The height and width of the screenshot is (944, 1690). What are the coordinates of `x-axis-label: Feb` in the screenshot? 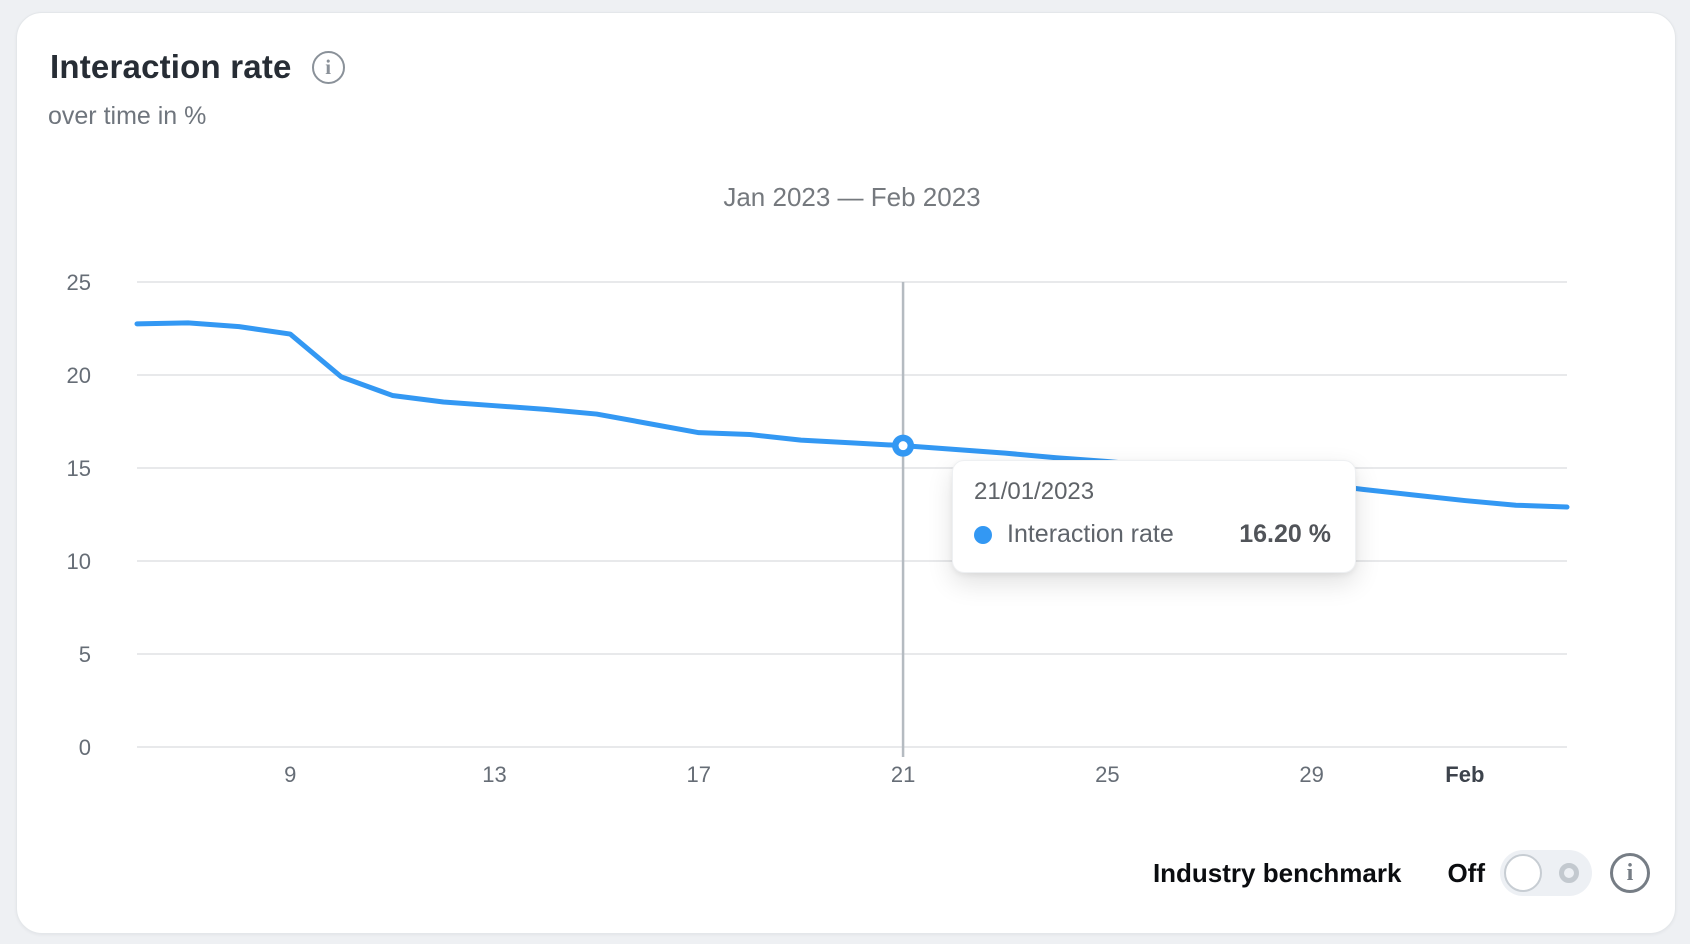 It's located at (1464, 774).